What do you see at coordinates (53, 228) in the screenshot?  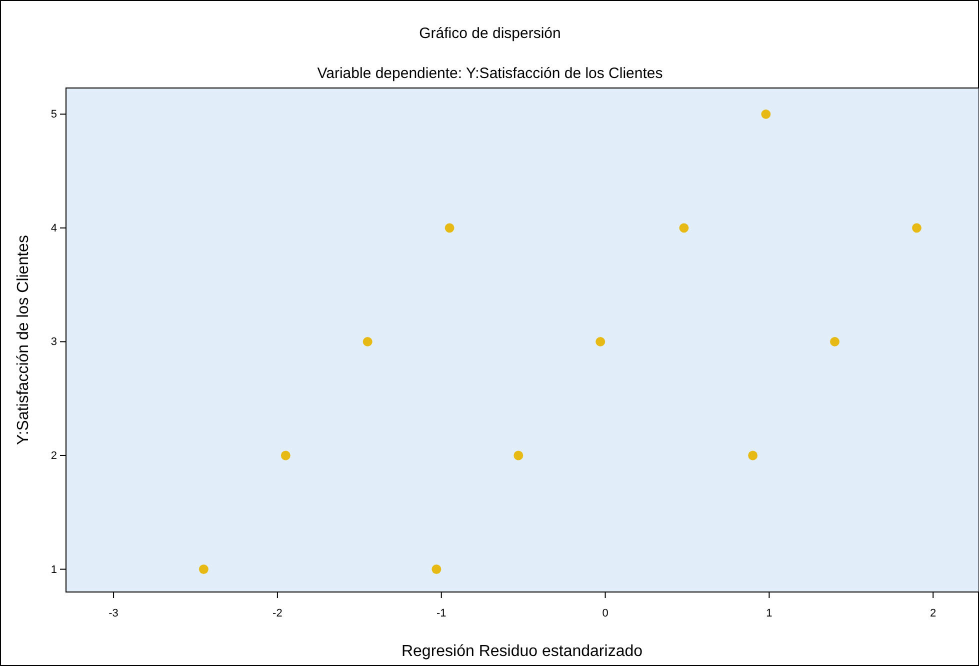 I see `y-tick-label: 4` at bounding box center [53, 228].